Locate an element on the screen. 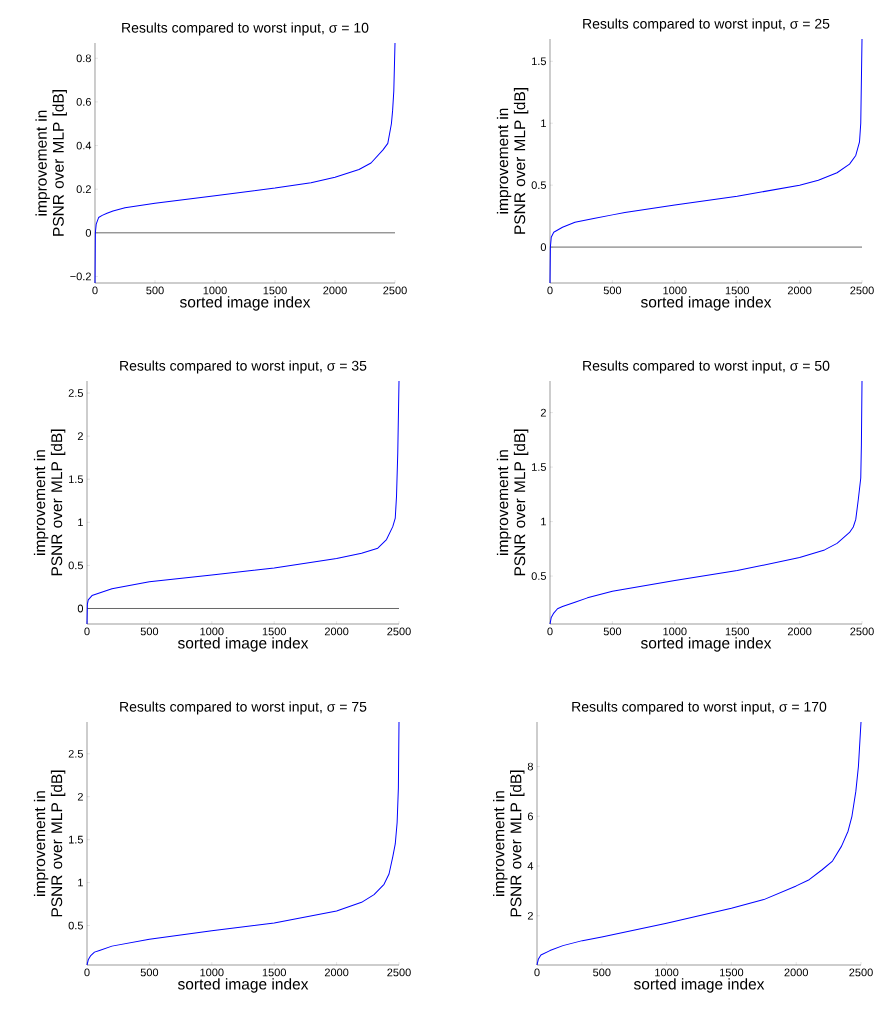  y-tick-label: 0.6 is located at coordinates (83, 102).